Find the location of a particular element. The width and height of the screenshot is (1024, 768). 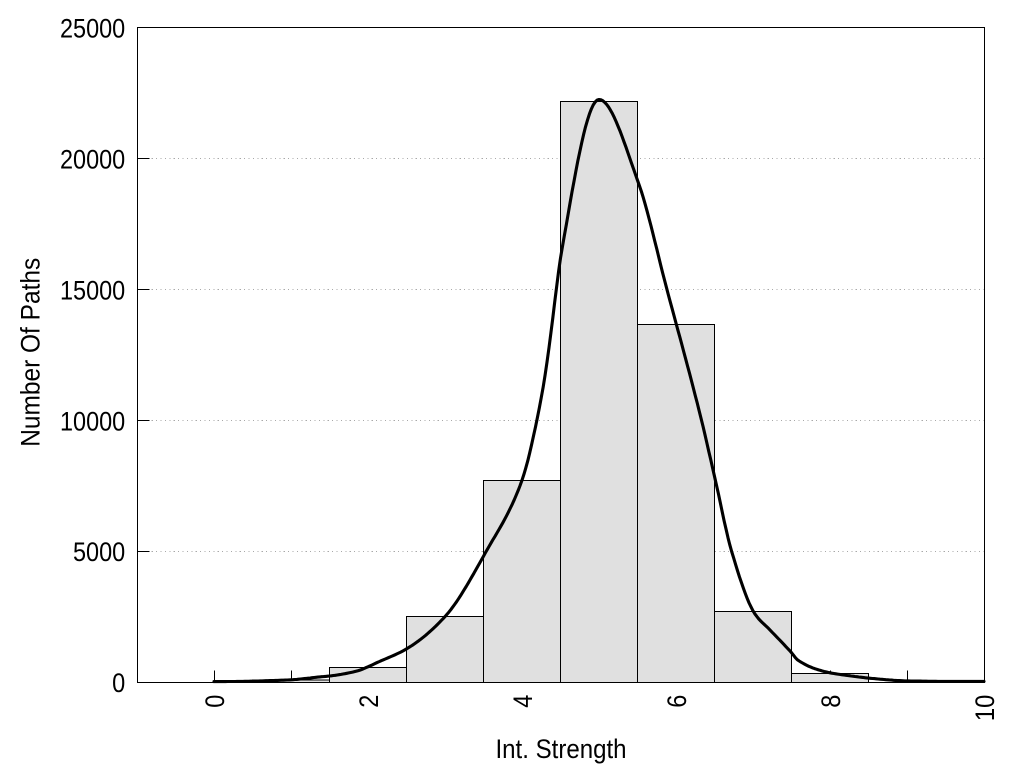

svg-text: 4 is located at coordinates (523, 701).